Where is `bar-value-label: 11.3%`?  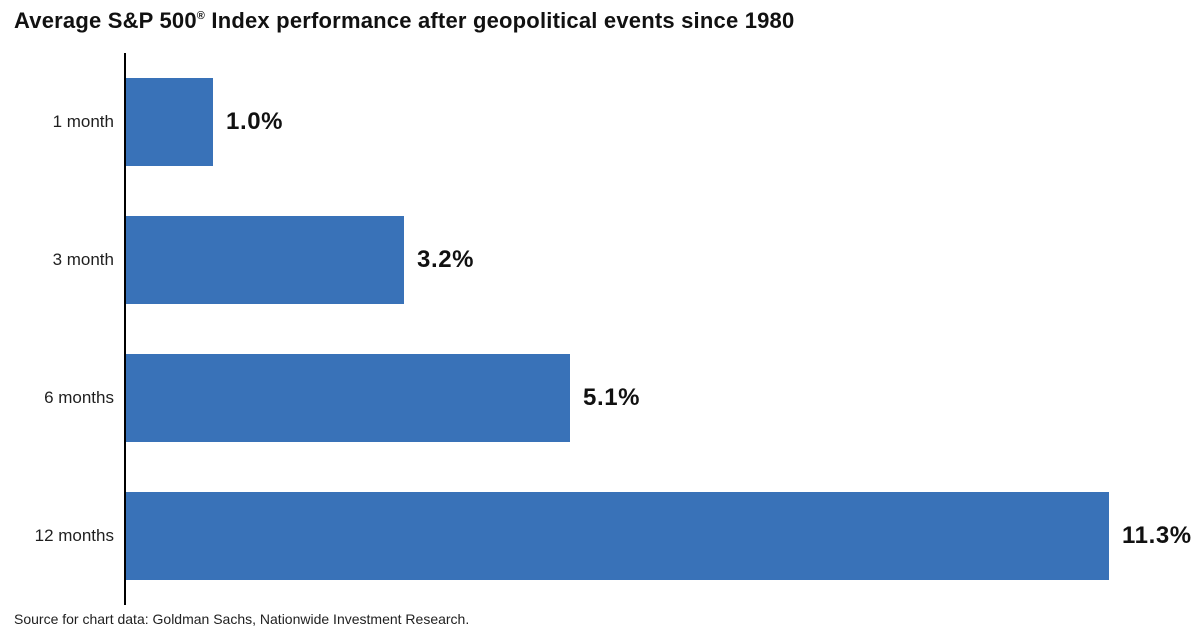
bar-value-label: 11.3% is located at coordinates (1157, 535).